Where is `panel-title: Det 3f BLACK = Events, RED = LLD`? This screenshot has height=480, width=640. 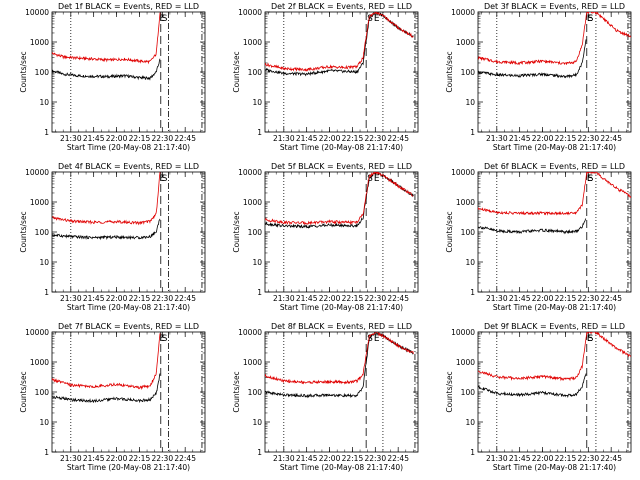 panel-title: Det 3f BLACK = Events, RED = LLD is located at coordinates (554, 6).